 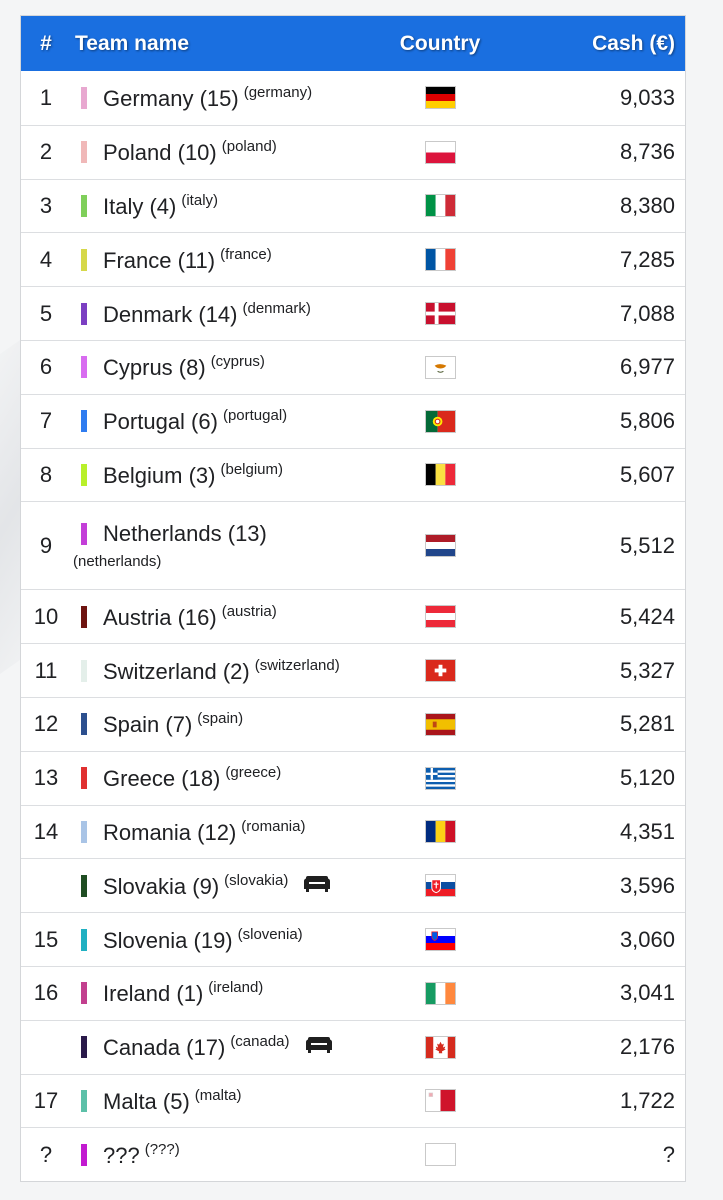 I want to click on malta-flag-icon, so click(x=440, y=1101).